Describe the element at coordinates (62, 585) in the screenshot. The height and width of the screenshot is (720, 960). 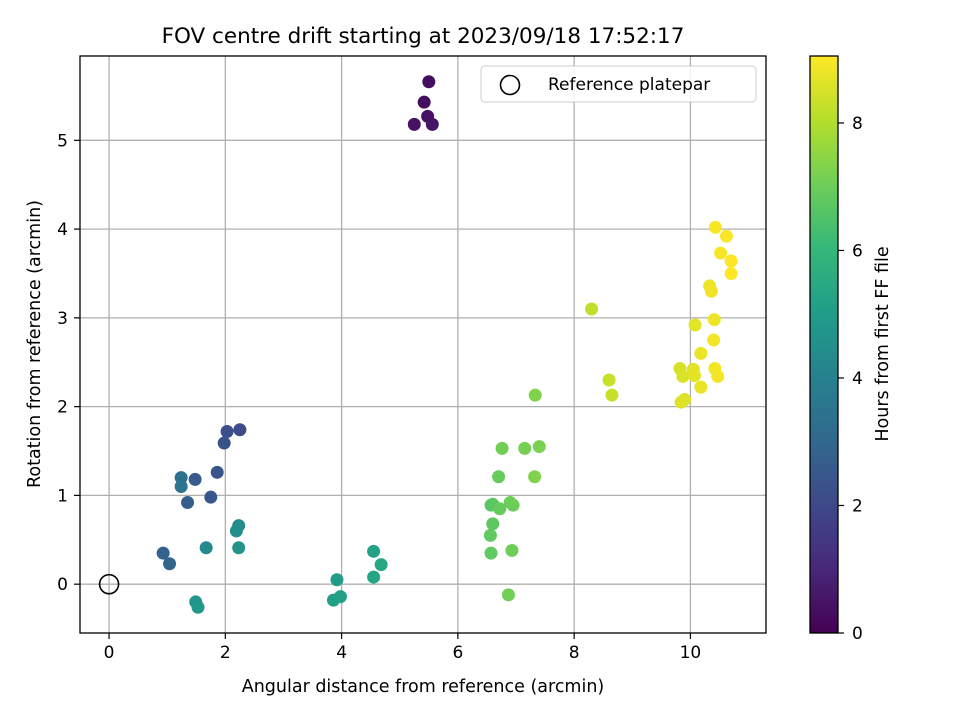
I see `y-tick-label: 0` at that location.